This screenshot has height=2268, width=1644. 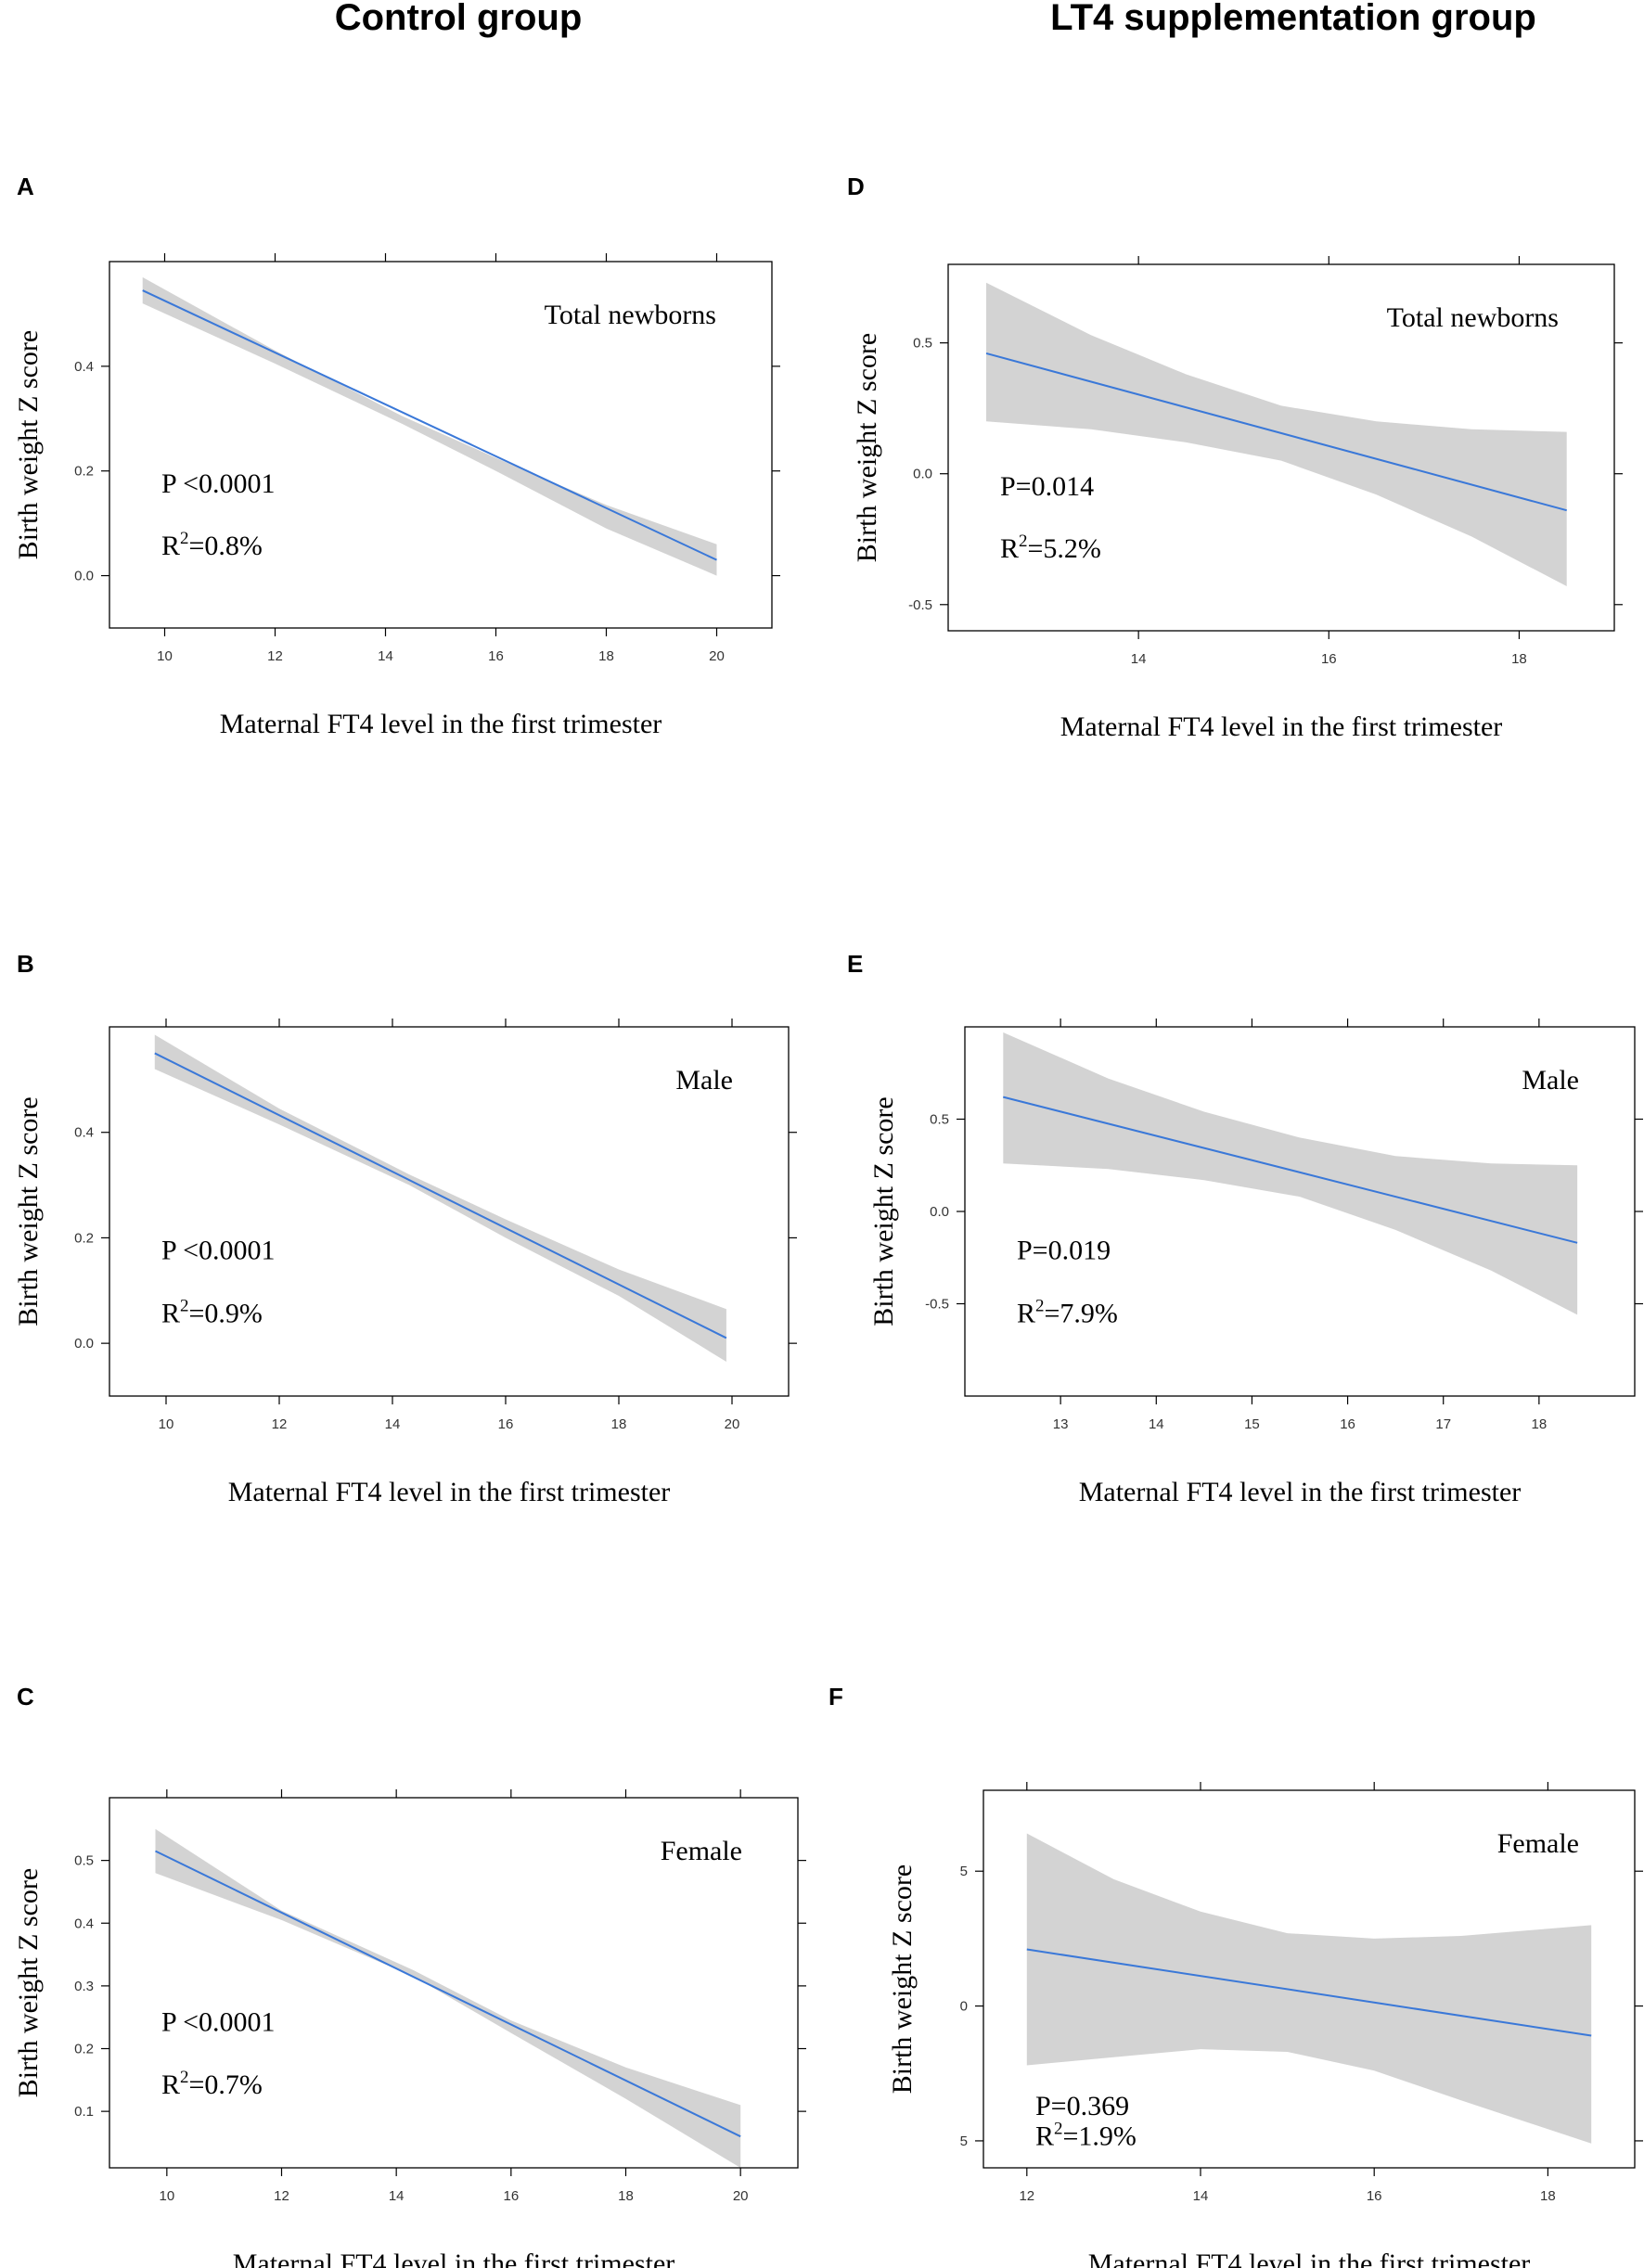 What do you see at coordinates (1252, 1424) in the screenshot?
I see `x-tick-label: 15` at bounding box center [1252, 1424].